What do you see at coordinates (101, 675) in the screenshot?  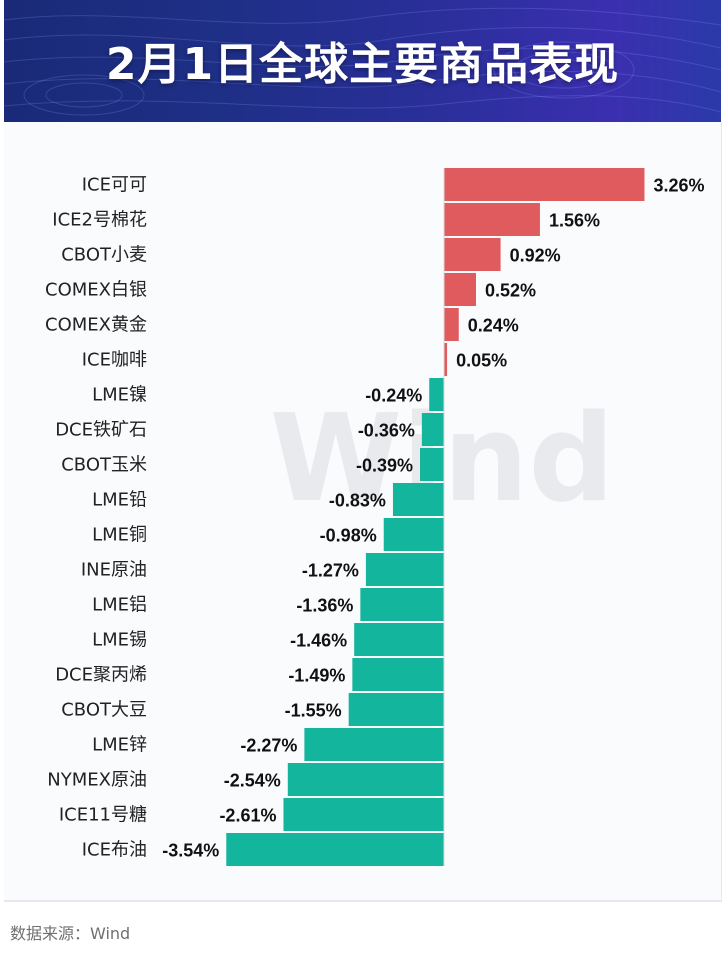 I see `category-label: DCE聚丙烯` at bounding box center [101, 675].